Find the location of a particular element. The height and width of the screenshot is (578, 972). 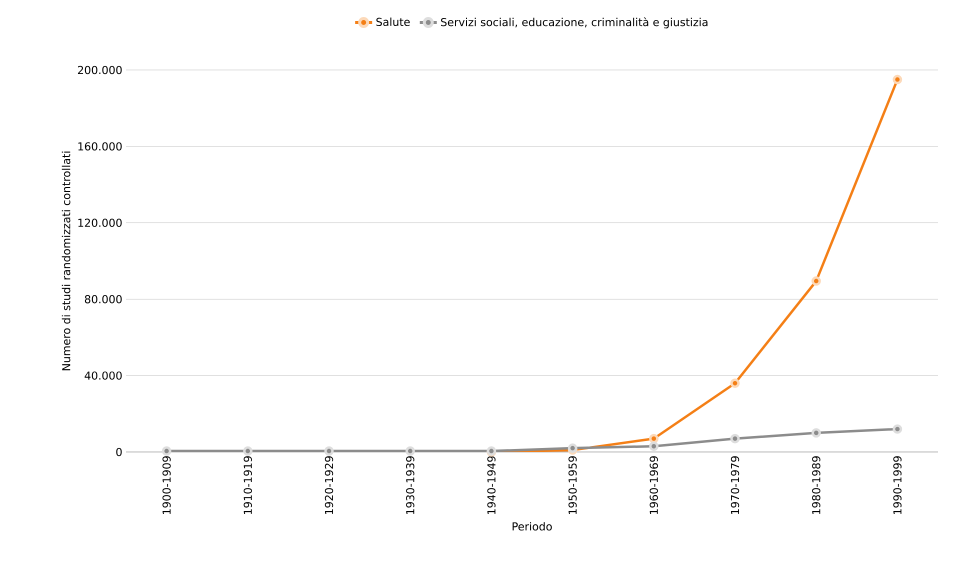

legend-label: Servizi sociali, educazione, criminalità e giustizia is located at coordinates (574, 22).